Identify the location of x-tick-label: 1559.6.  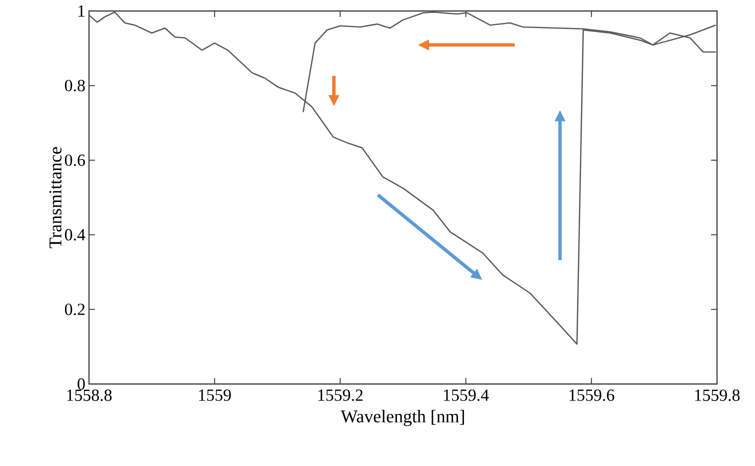
(592, 395).